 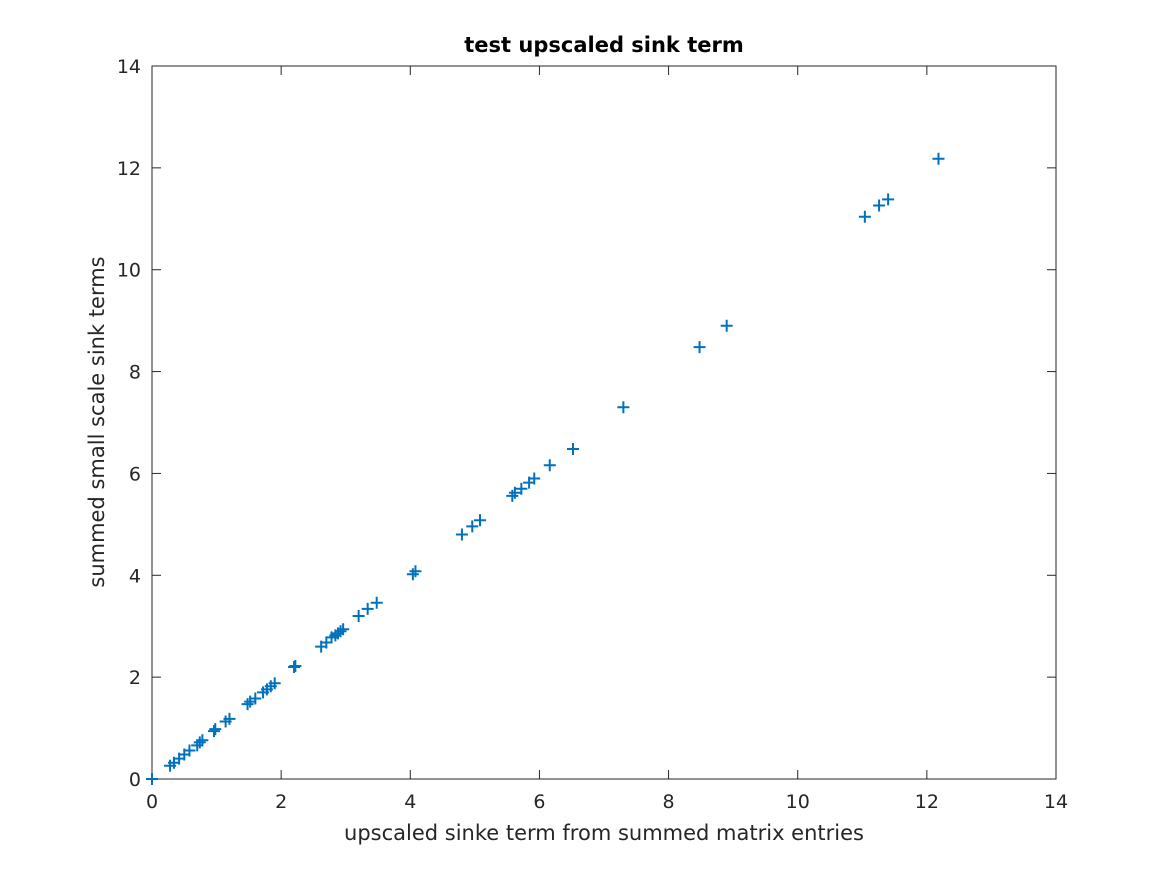 What do you see at coordinates (135, 576) in the screenshot?
I see `y-tick-label: 4` at bounding box center [135, 576].